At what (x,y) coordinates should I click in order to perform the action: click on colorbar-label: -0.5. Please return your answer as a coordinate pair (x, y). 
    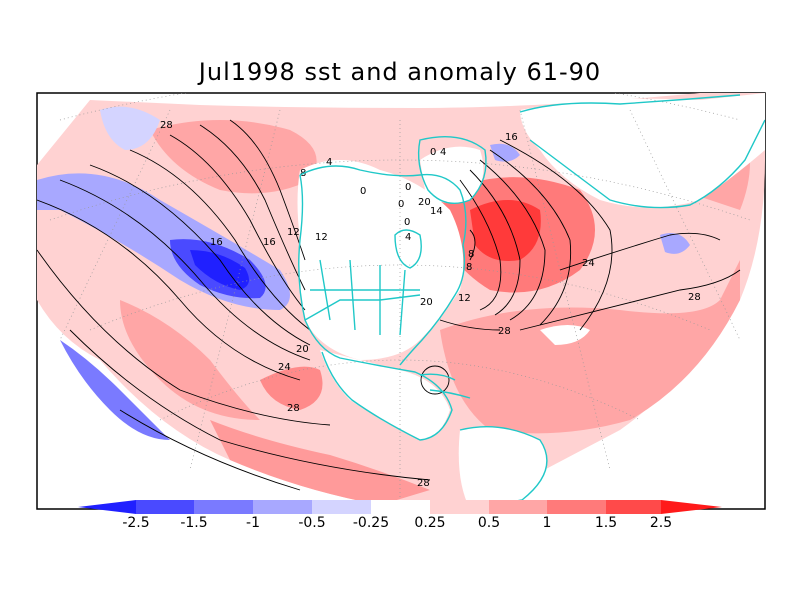
    Looking at the image, I should click on (312, 523).